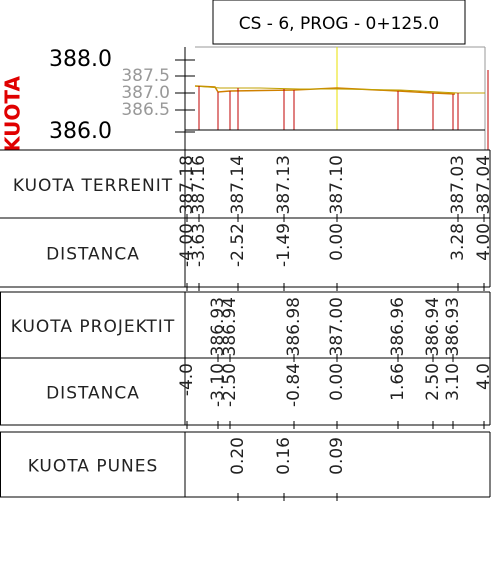 This screenshot has width=493, height=573. What do you see at coordinates (93, 467) in the screenshot?
I see `row-label: KUOTA PUNES` at bounding box center [93, 467].